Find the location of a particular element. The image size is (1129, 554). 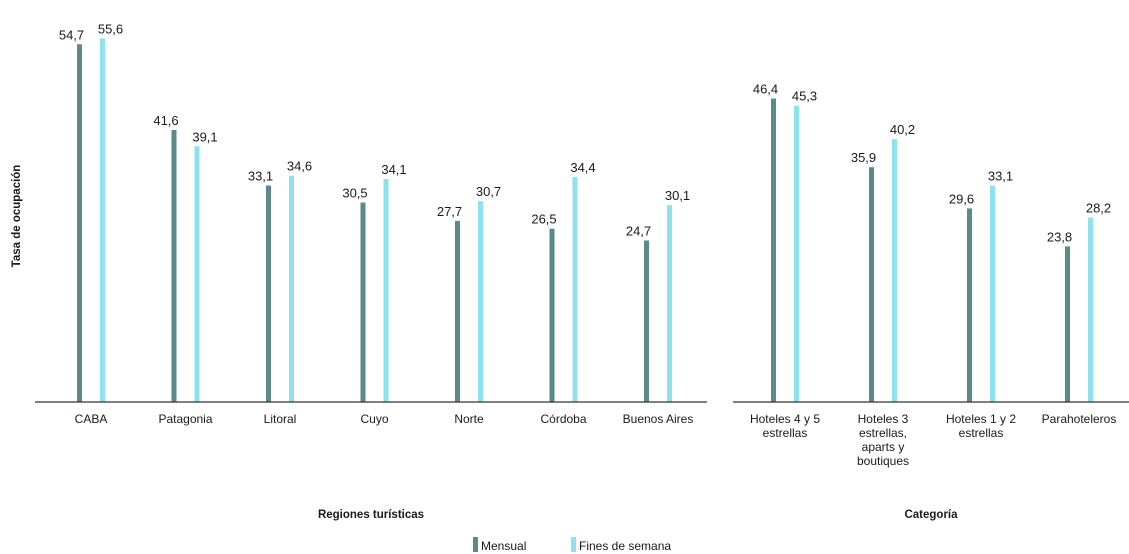

legend: Mensual Fines de semana is located at coordinates (572, 545).